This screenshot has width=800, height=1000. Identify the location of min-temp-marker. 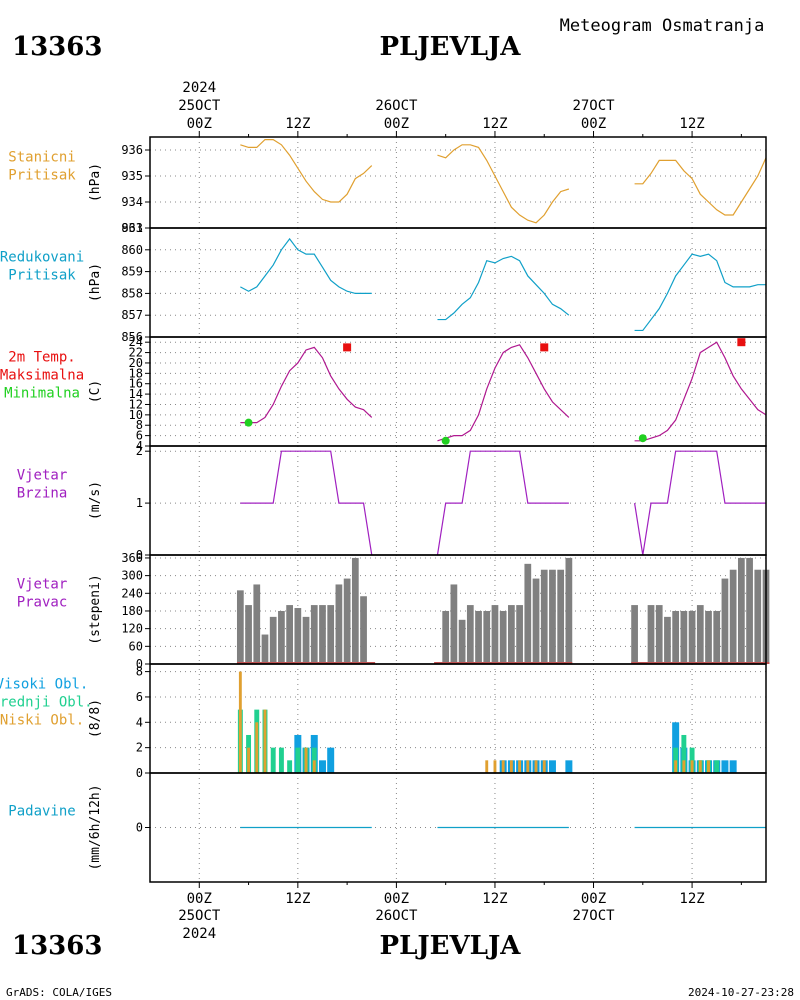
(445, 440).